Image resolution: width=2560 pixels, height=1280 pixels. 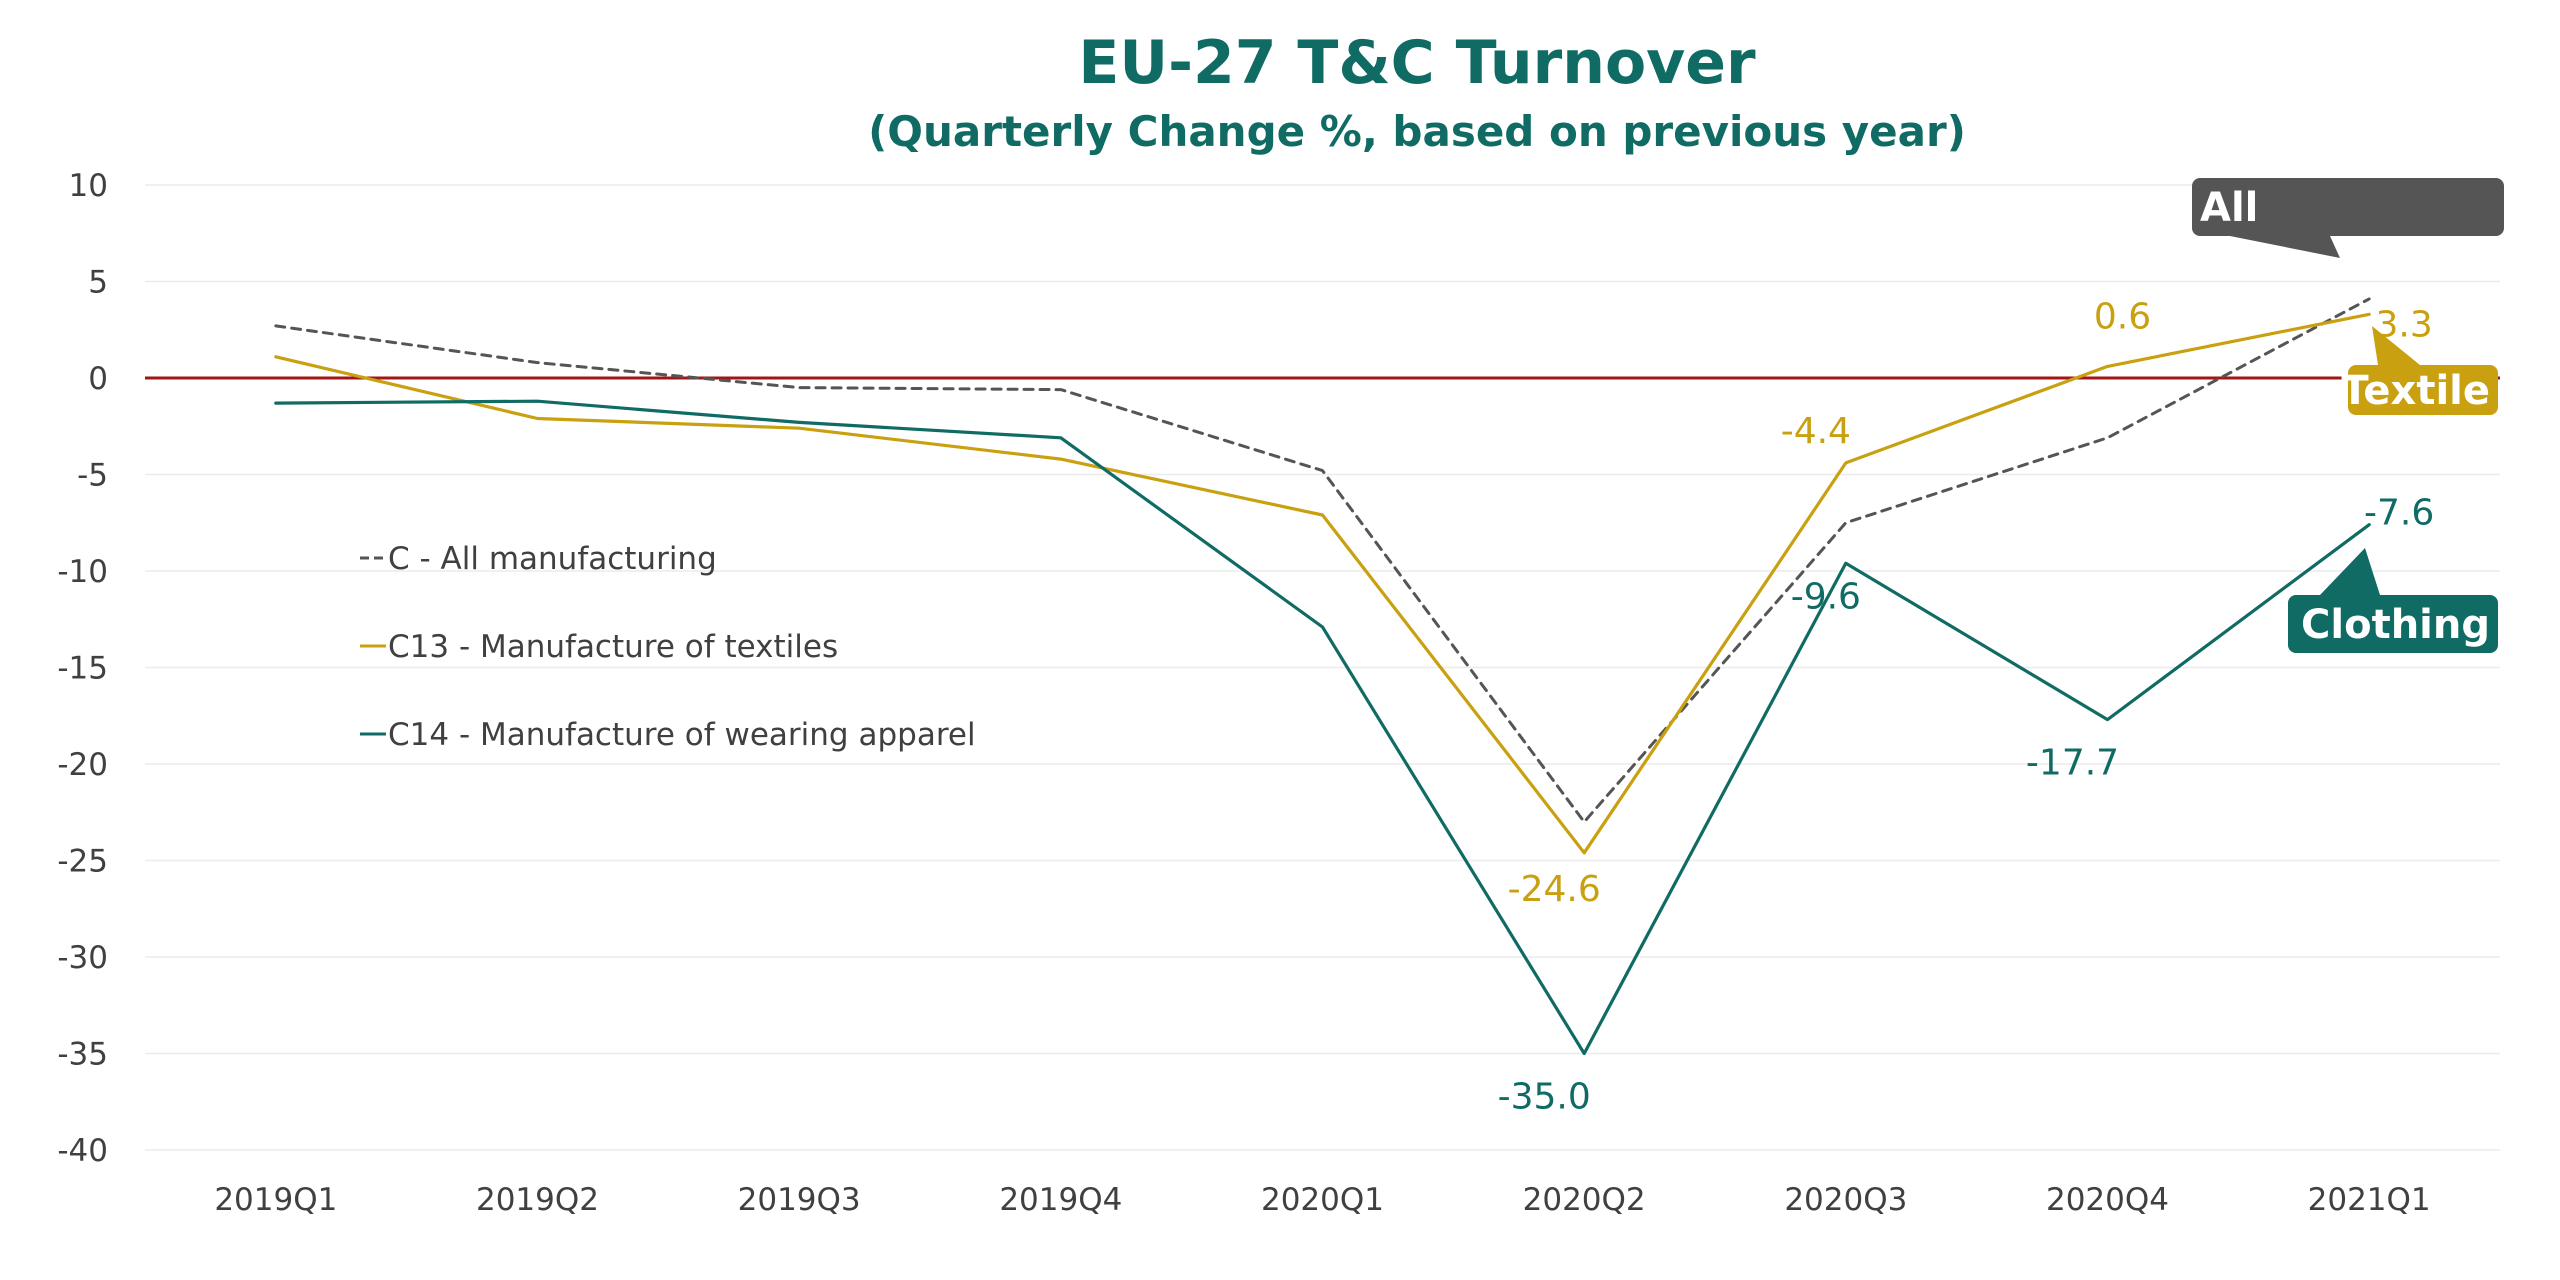 What do you see at coordinates (82, 1055) in the screenshot?
I see `y-tick-label: -35` at bounding box center [82, 1055].